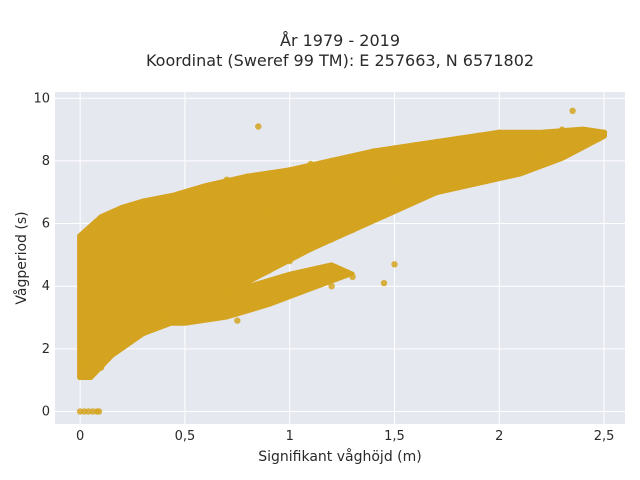 This screenshot has width=640, height=480. Describe the element at coordinates (46, 411) in the screenshot. I see `y-tick-label: 0` at that location.